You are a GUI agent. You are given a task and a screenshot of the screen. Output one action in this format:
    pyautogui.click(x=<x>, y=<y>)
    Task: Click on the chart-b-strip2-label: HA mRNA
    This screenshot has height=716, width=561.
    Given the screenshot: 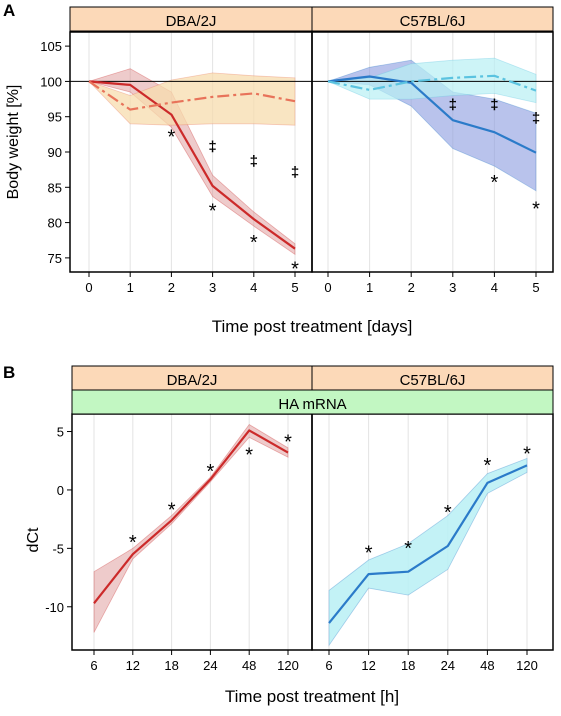 What is the action you would take?
    pyautogui.click(x=312, y=404)
    